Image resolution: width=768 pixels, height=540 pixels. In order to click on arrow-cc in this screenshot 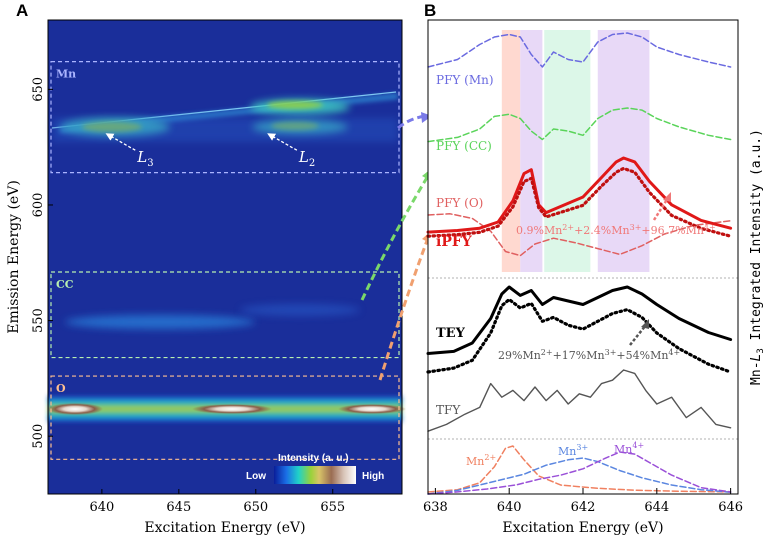, I will do `click(395, 238)`.